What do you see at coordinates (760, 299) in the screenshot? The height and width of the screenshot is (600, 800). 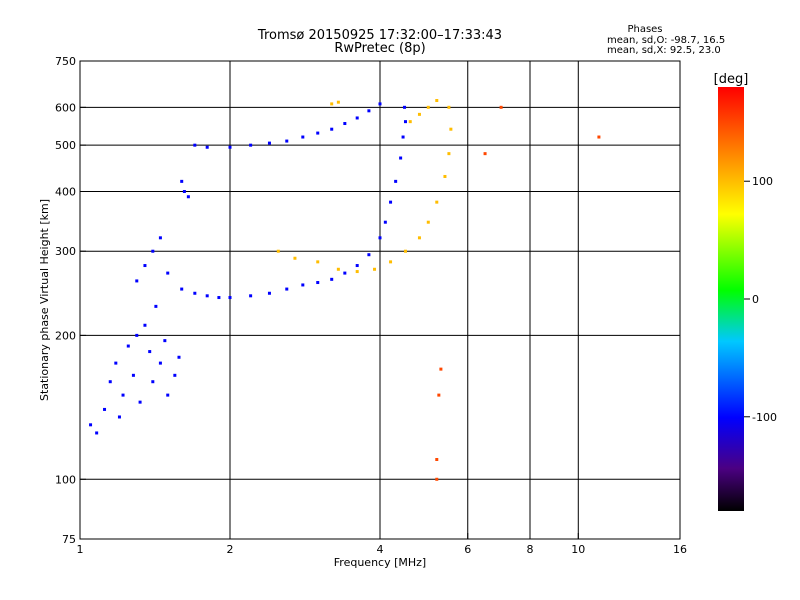 I see `colorbar-ticks: 100 0 -100` at bounding box center [760, 299].